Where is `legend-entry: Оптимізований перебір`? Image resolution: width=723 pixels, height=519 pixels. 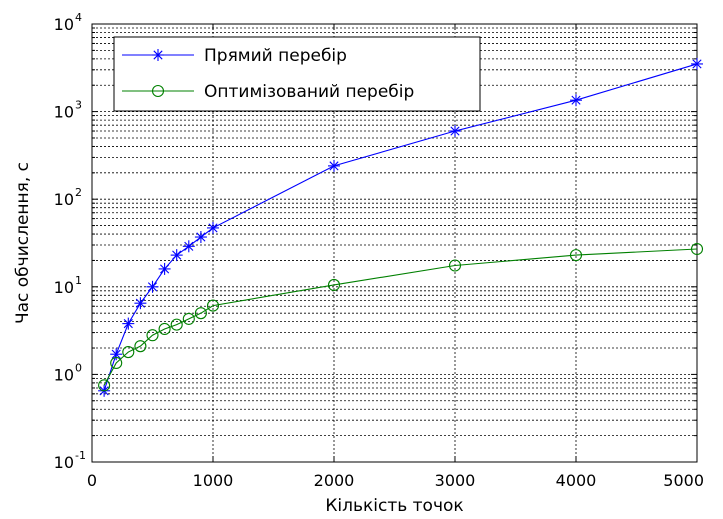 legend-entry: Оптимізований перебір is located at coordinates (268, 92).